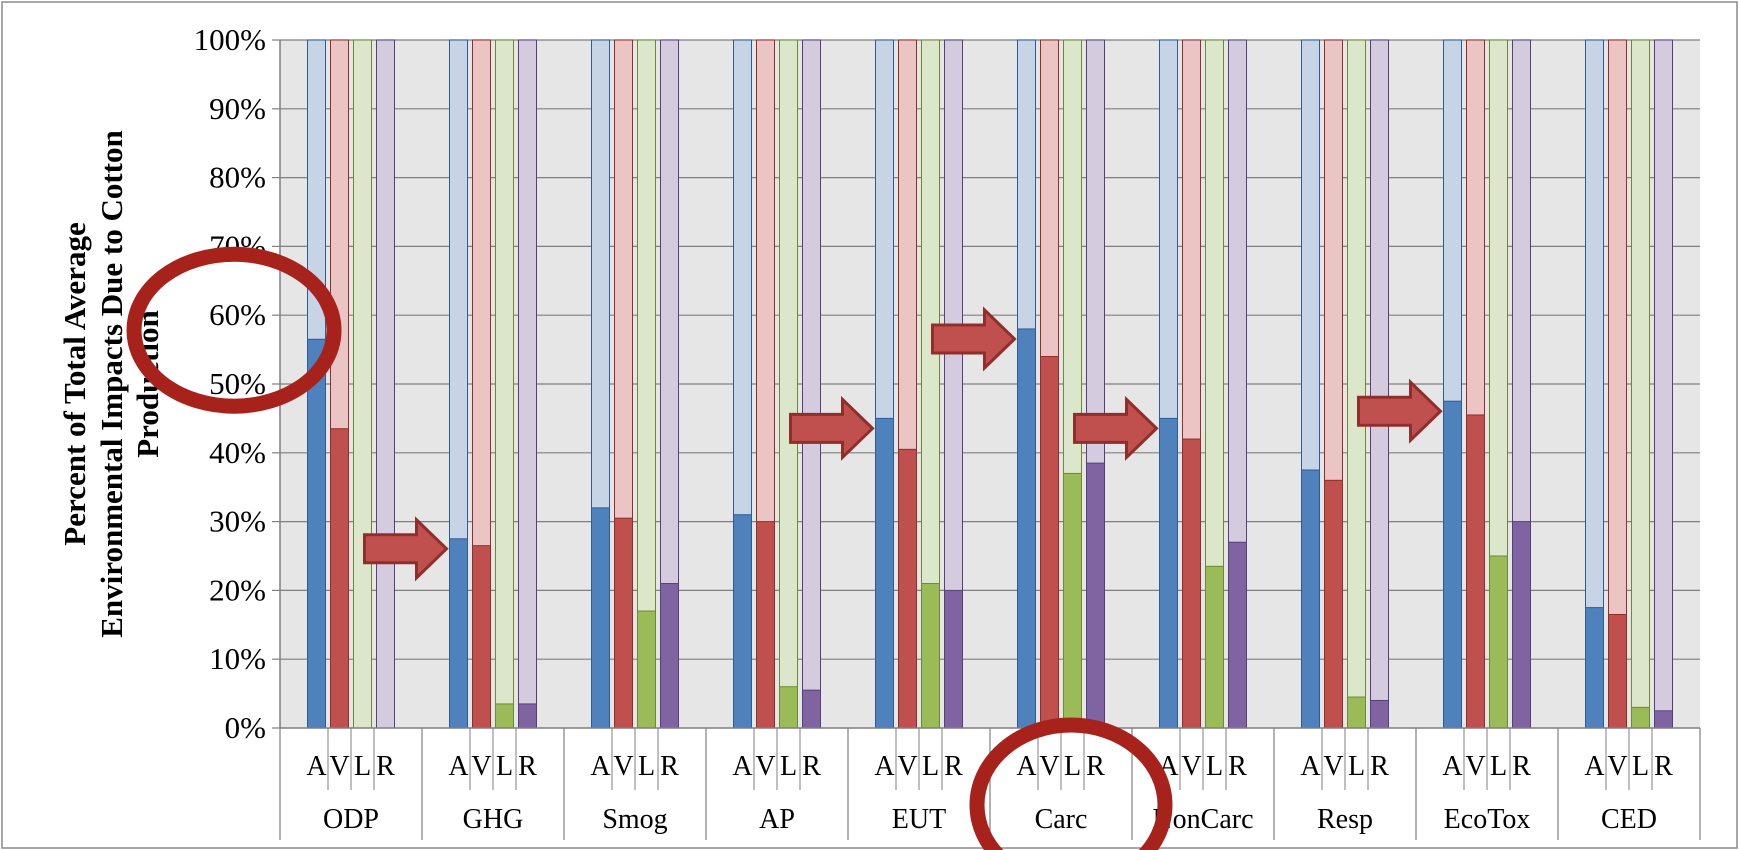 This screenshot has width=1739, height=850. I want to click on y-tick-label: 0%, so click(245, 727).